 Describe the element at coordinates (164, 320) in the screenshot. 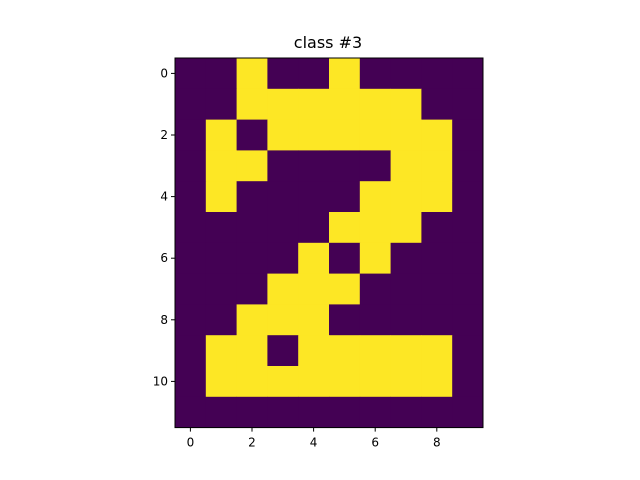

I see `y-tick-label: 8` at that location.